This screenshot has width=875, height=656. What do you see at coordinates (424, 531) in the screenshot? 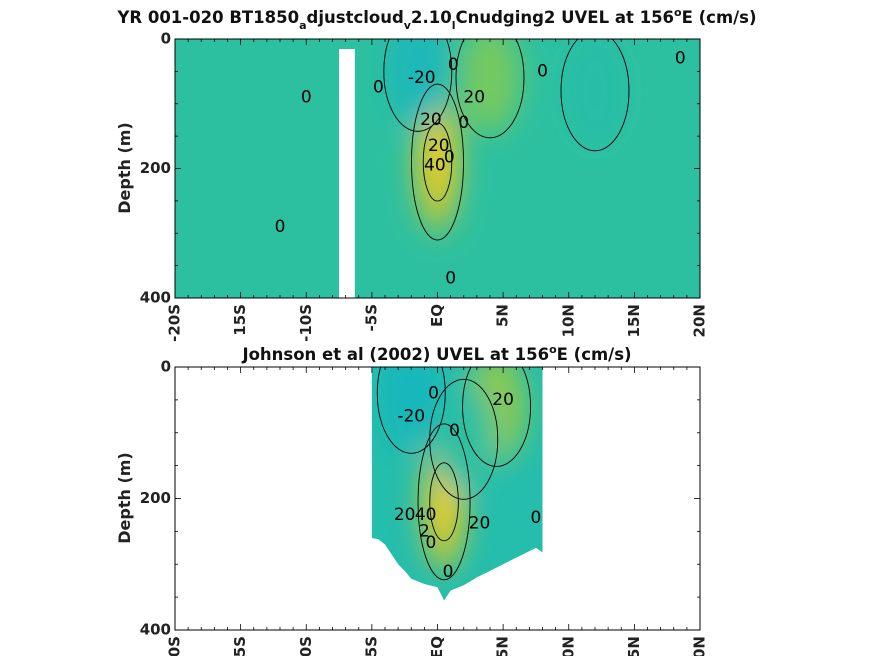
I see `contour-label: 2` at bounding box center [424, 531].